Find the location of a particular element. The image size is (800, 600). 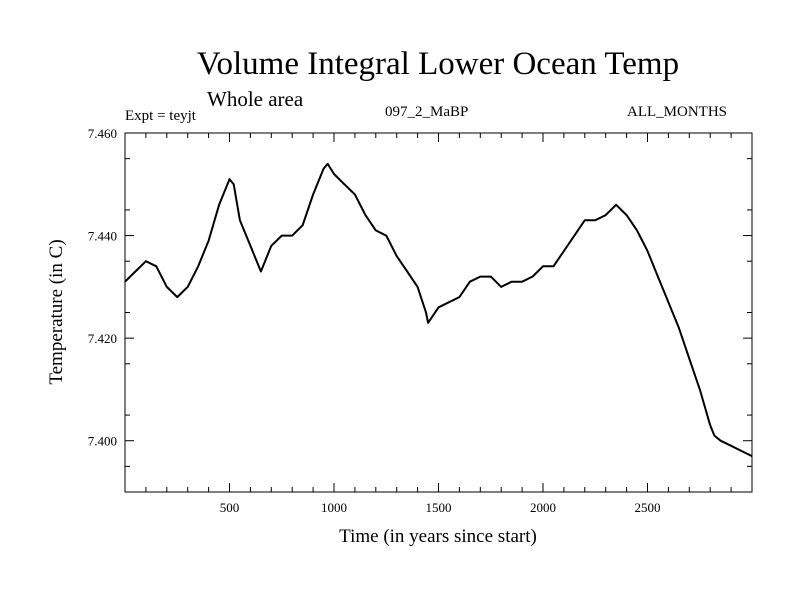

x-tick-label: 1500 is located at coordinates (439, 507).